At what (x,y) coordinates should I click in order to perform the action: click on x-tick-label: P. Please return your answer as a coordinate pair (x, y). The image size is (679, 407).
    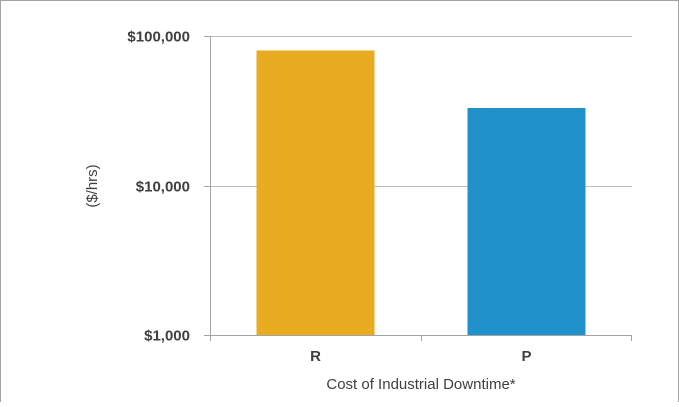
    Looking at the image, I should click on (526, 356).